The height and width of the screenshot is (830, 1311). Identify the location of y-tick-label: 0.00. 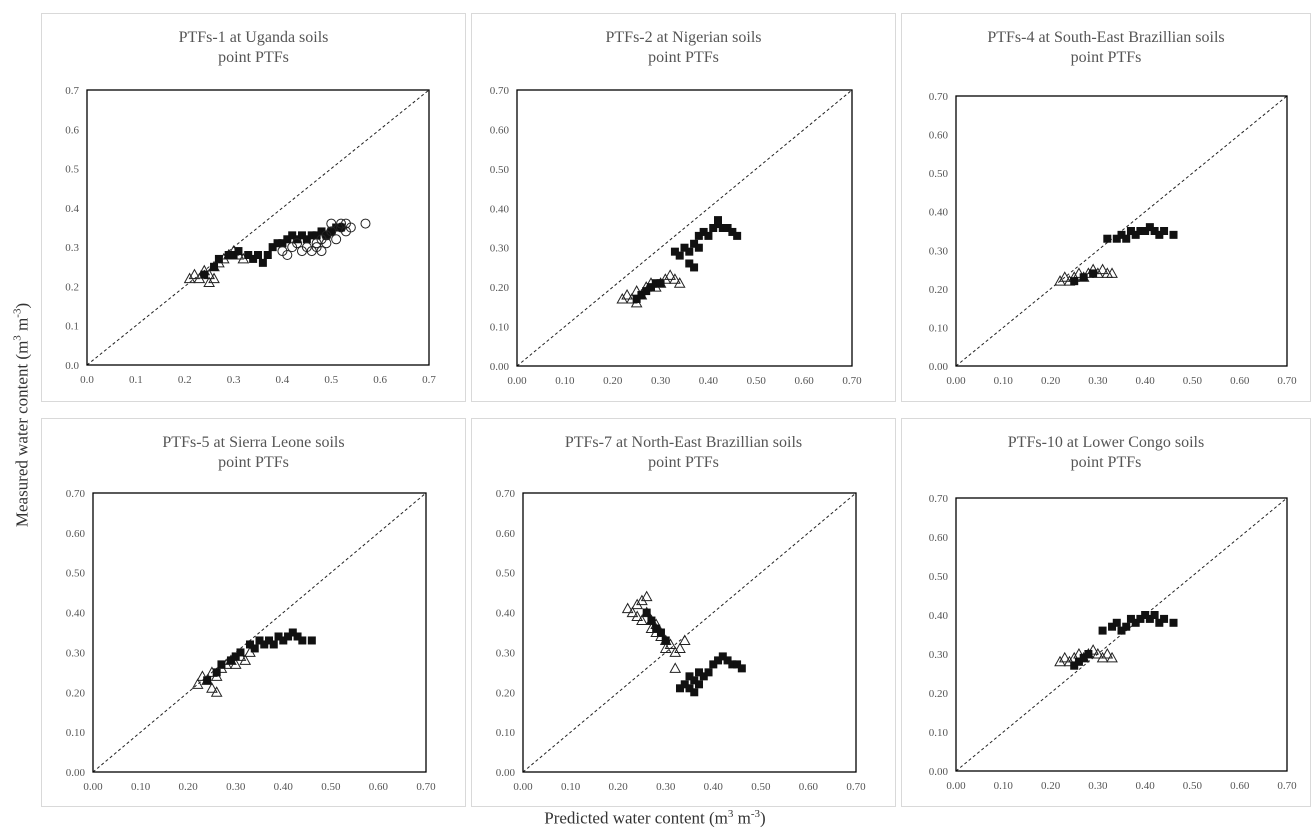
(939, 772).